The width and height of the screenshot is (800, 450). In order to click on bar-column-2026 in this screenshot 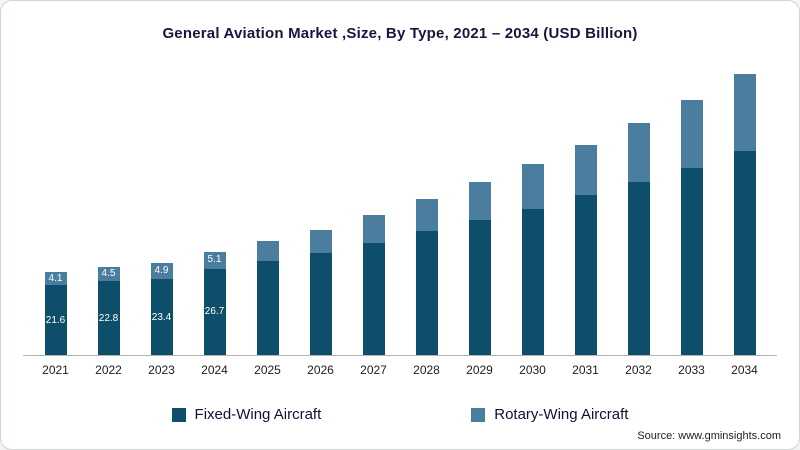, I will do `click(320, 292)`.